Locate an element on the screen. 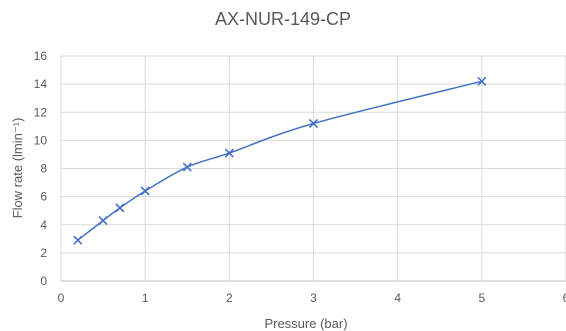 This screenshot has width=566, height=331. y-tick-label: 4 is located at coordinates (43, 225).